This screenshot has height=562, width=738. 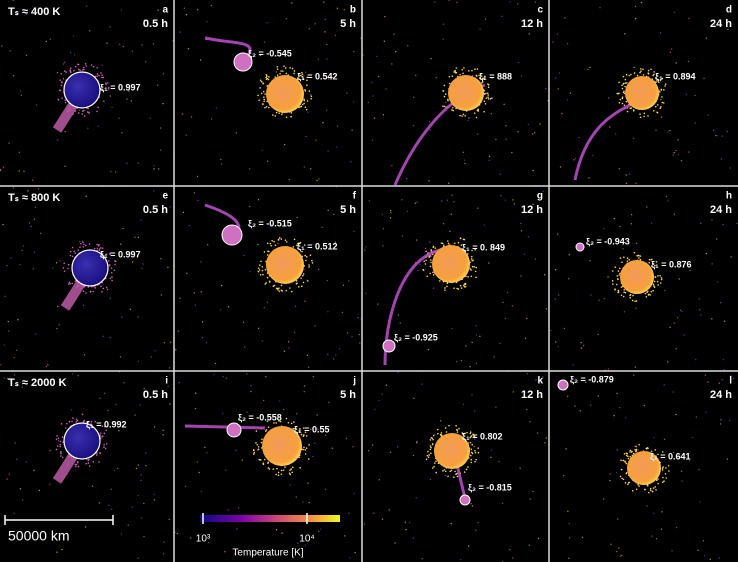 What do you see at coordinates (721, 210) in the screenshot?
I see `panel-time: 24 h` at bounding box center [721, 210].